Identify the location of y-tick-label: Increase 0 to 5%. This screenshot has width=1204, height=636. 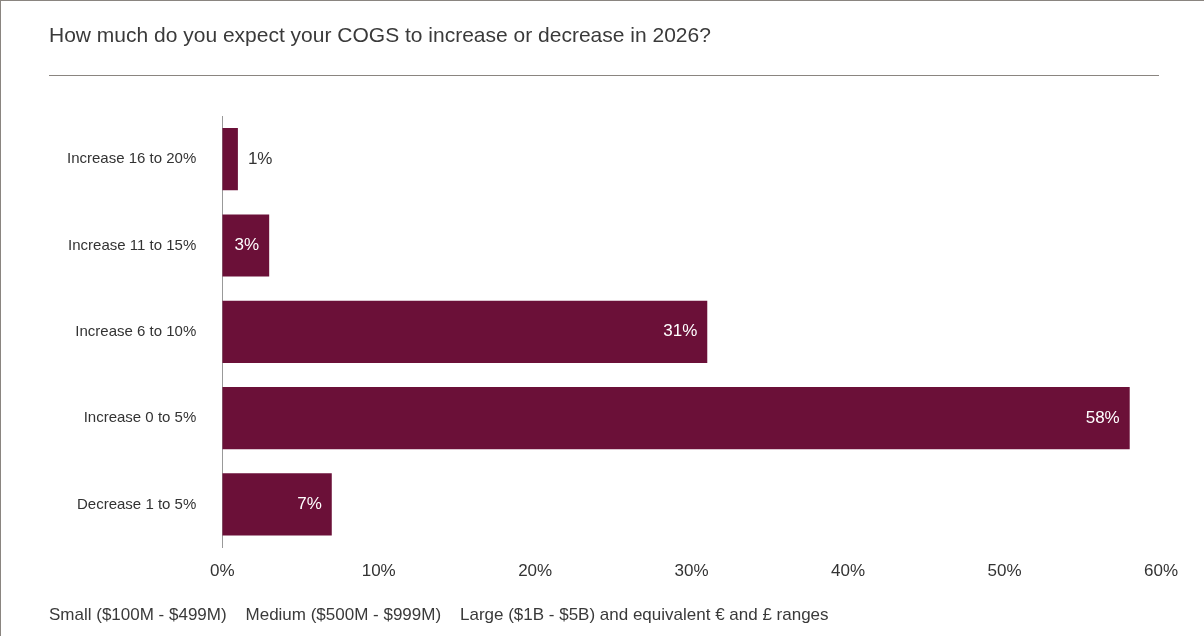
(140, 417).